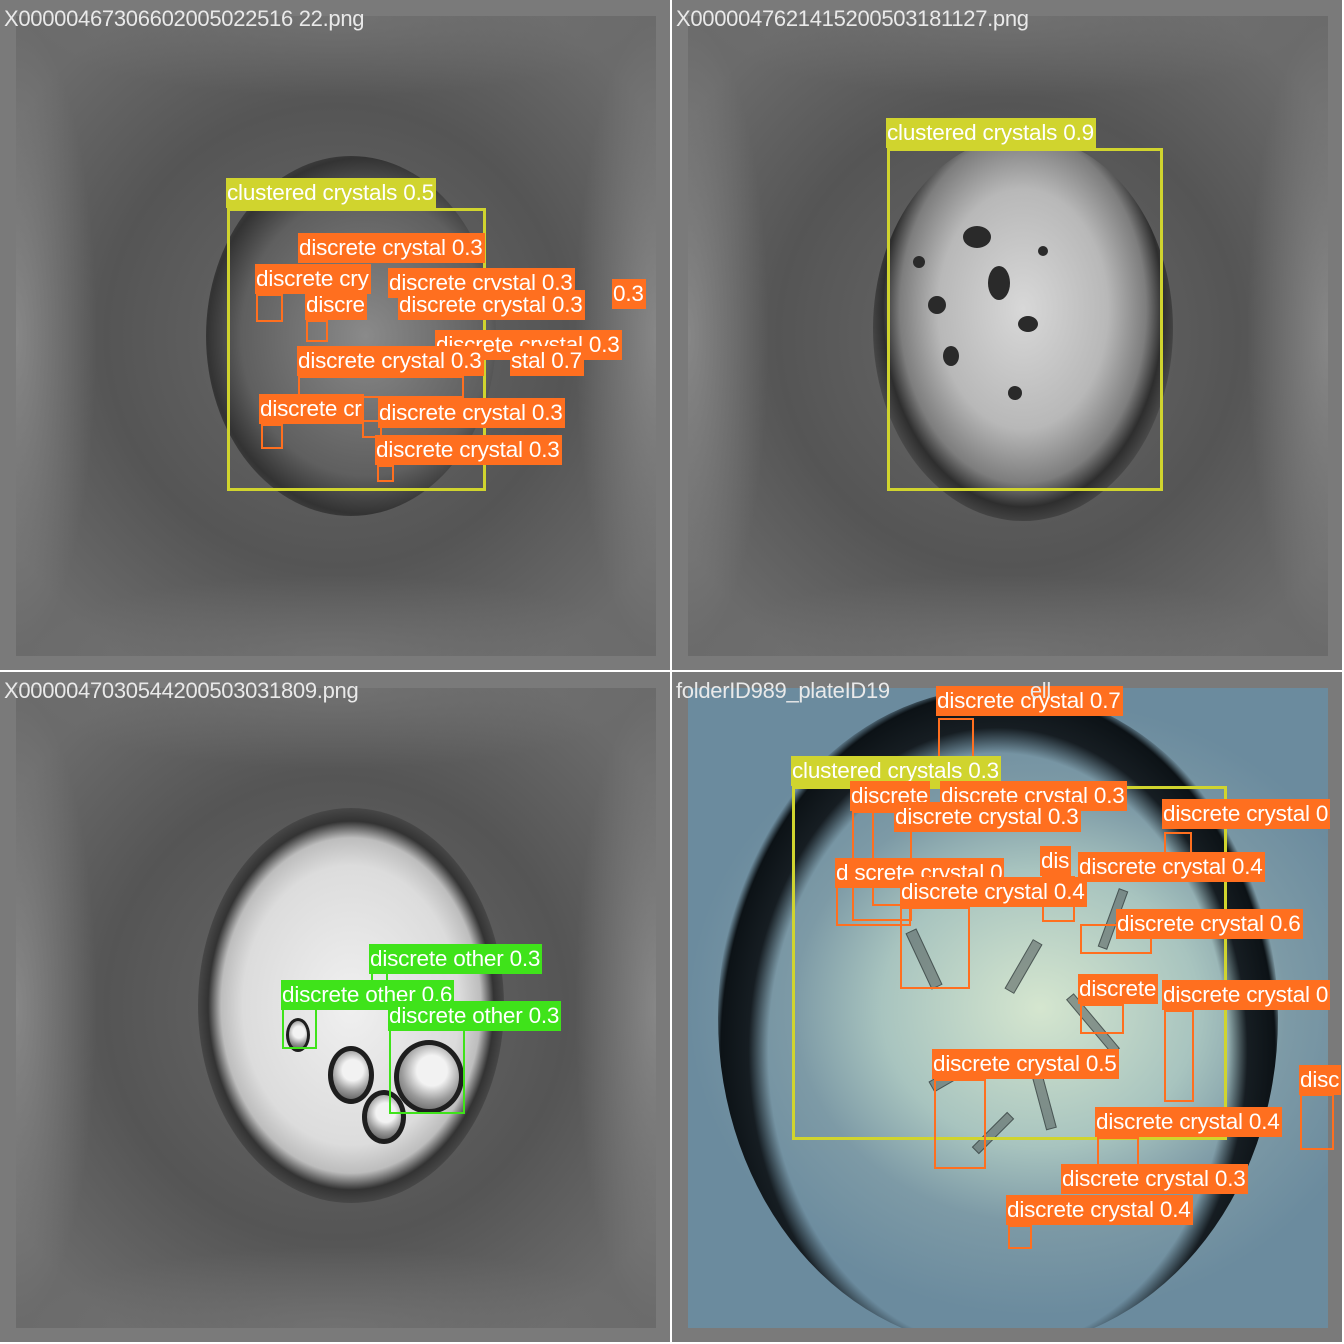  What do you see at coordinates (1209, 924) in the screenshot?
I see `detection-label: discrete crystal 0.6` at bounding box center [1209, 924].